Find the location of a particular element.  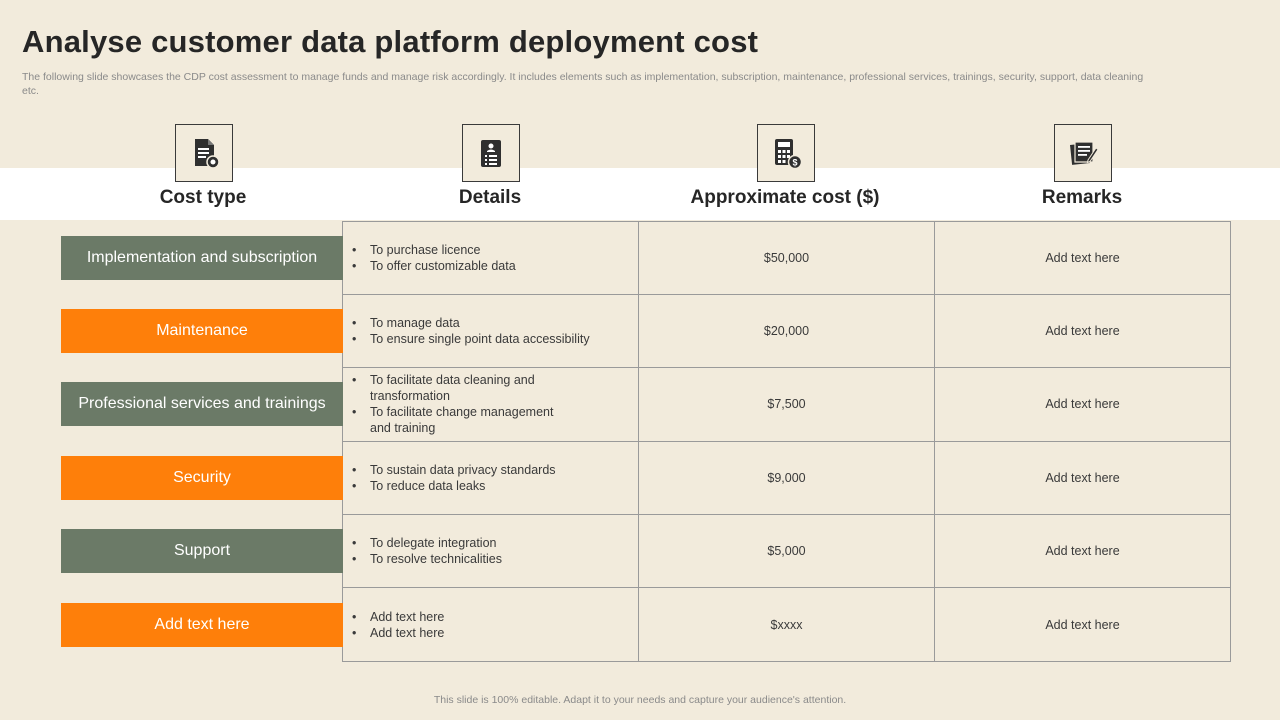

cost-value: $5,000 is located at coordinates (786, 551).